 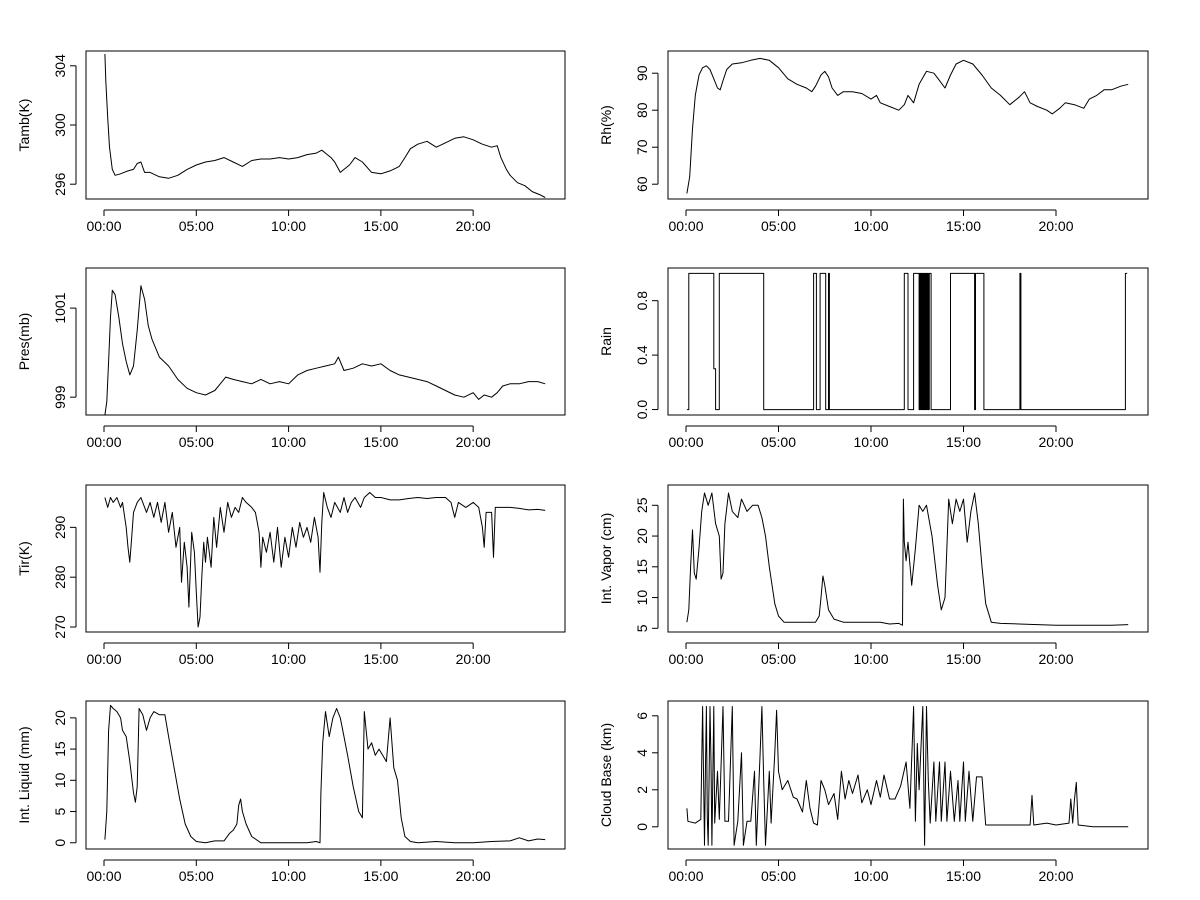 What do you see at coordinates (24, 342) in the screenshot?
I see `y-axis-title: Pres(mb)` at bounding box center [24, 342].